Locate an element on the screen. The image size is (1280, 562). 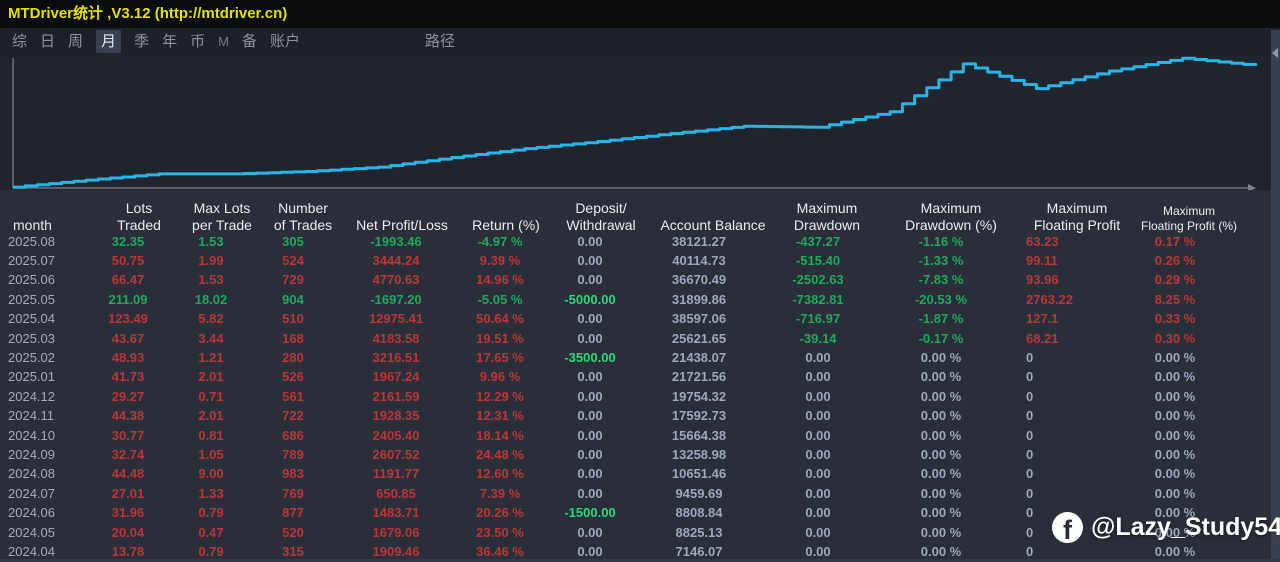
menu-tab-currency: 币 is located at coordinates (198, 41).